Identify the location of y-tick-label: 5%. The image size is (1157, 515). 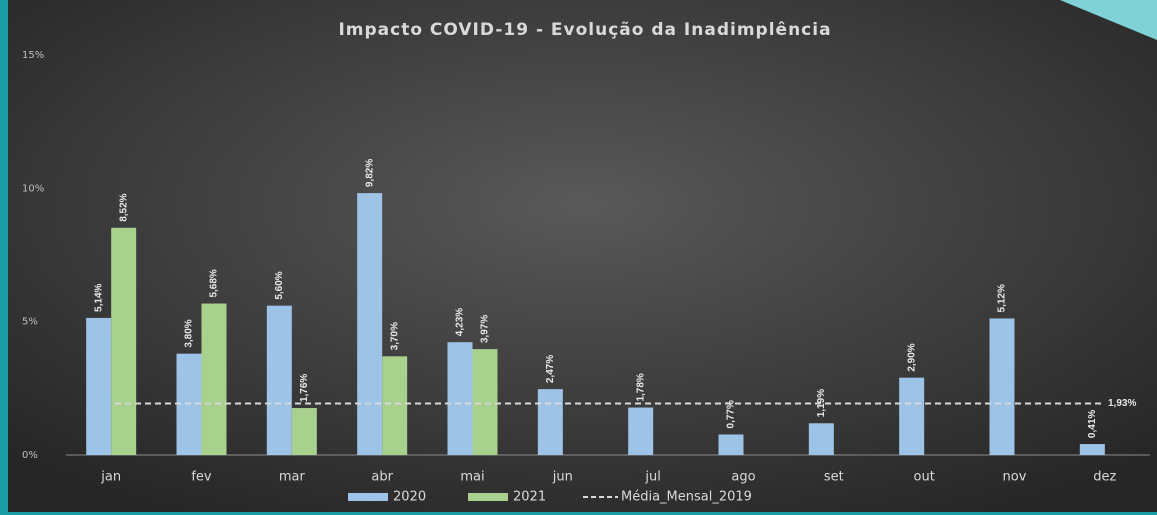
(30, 322).